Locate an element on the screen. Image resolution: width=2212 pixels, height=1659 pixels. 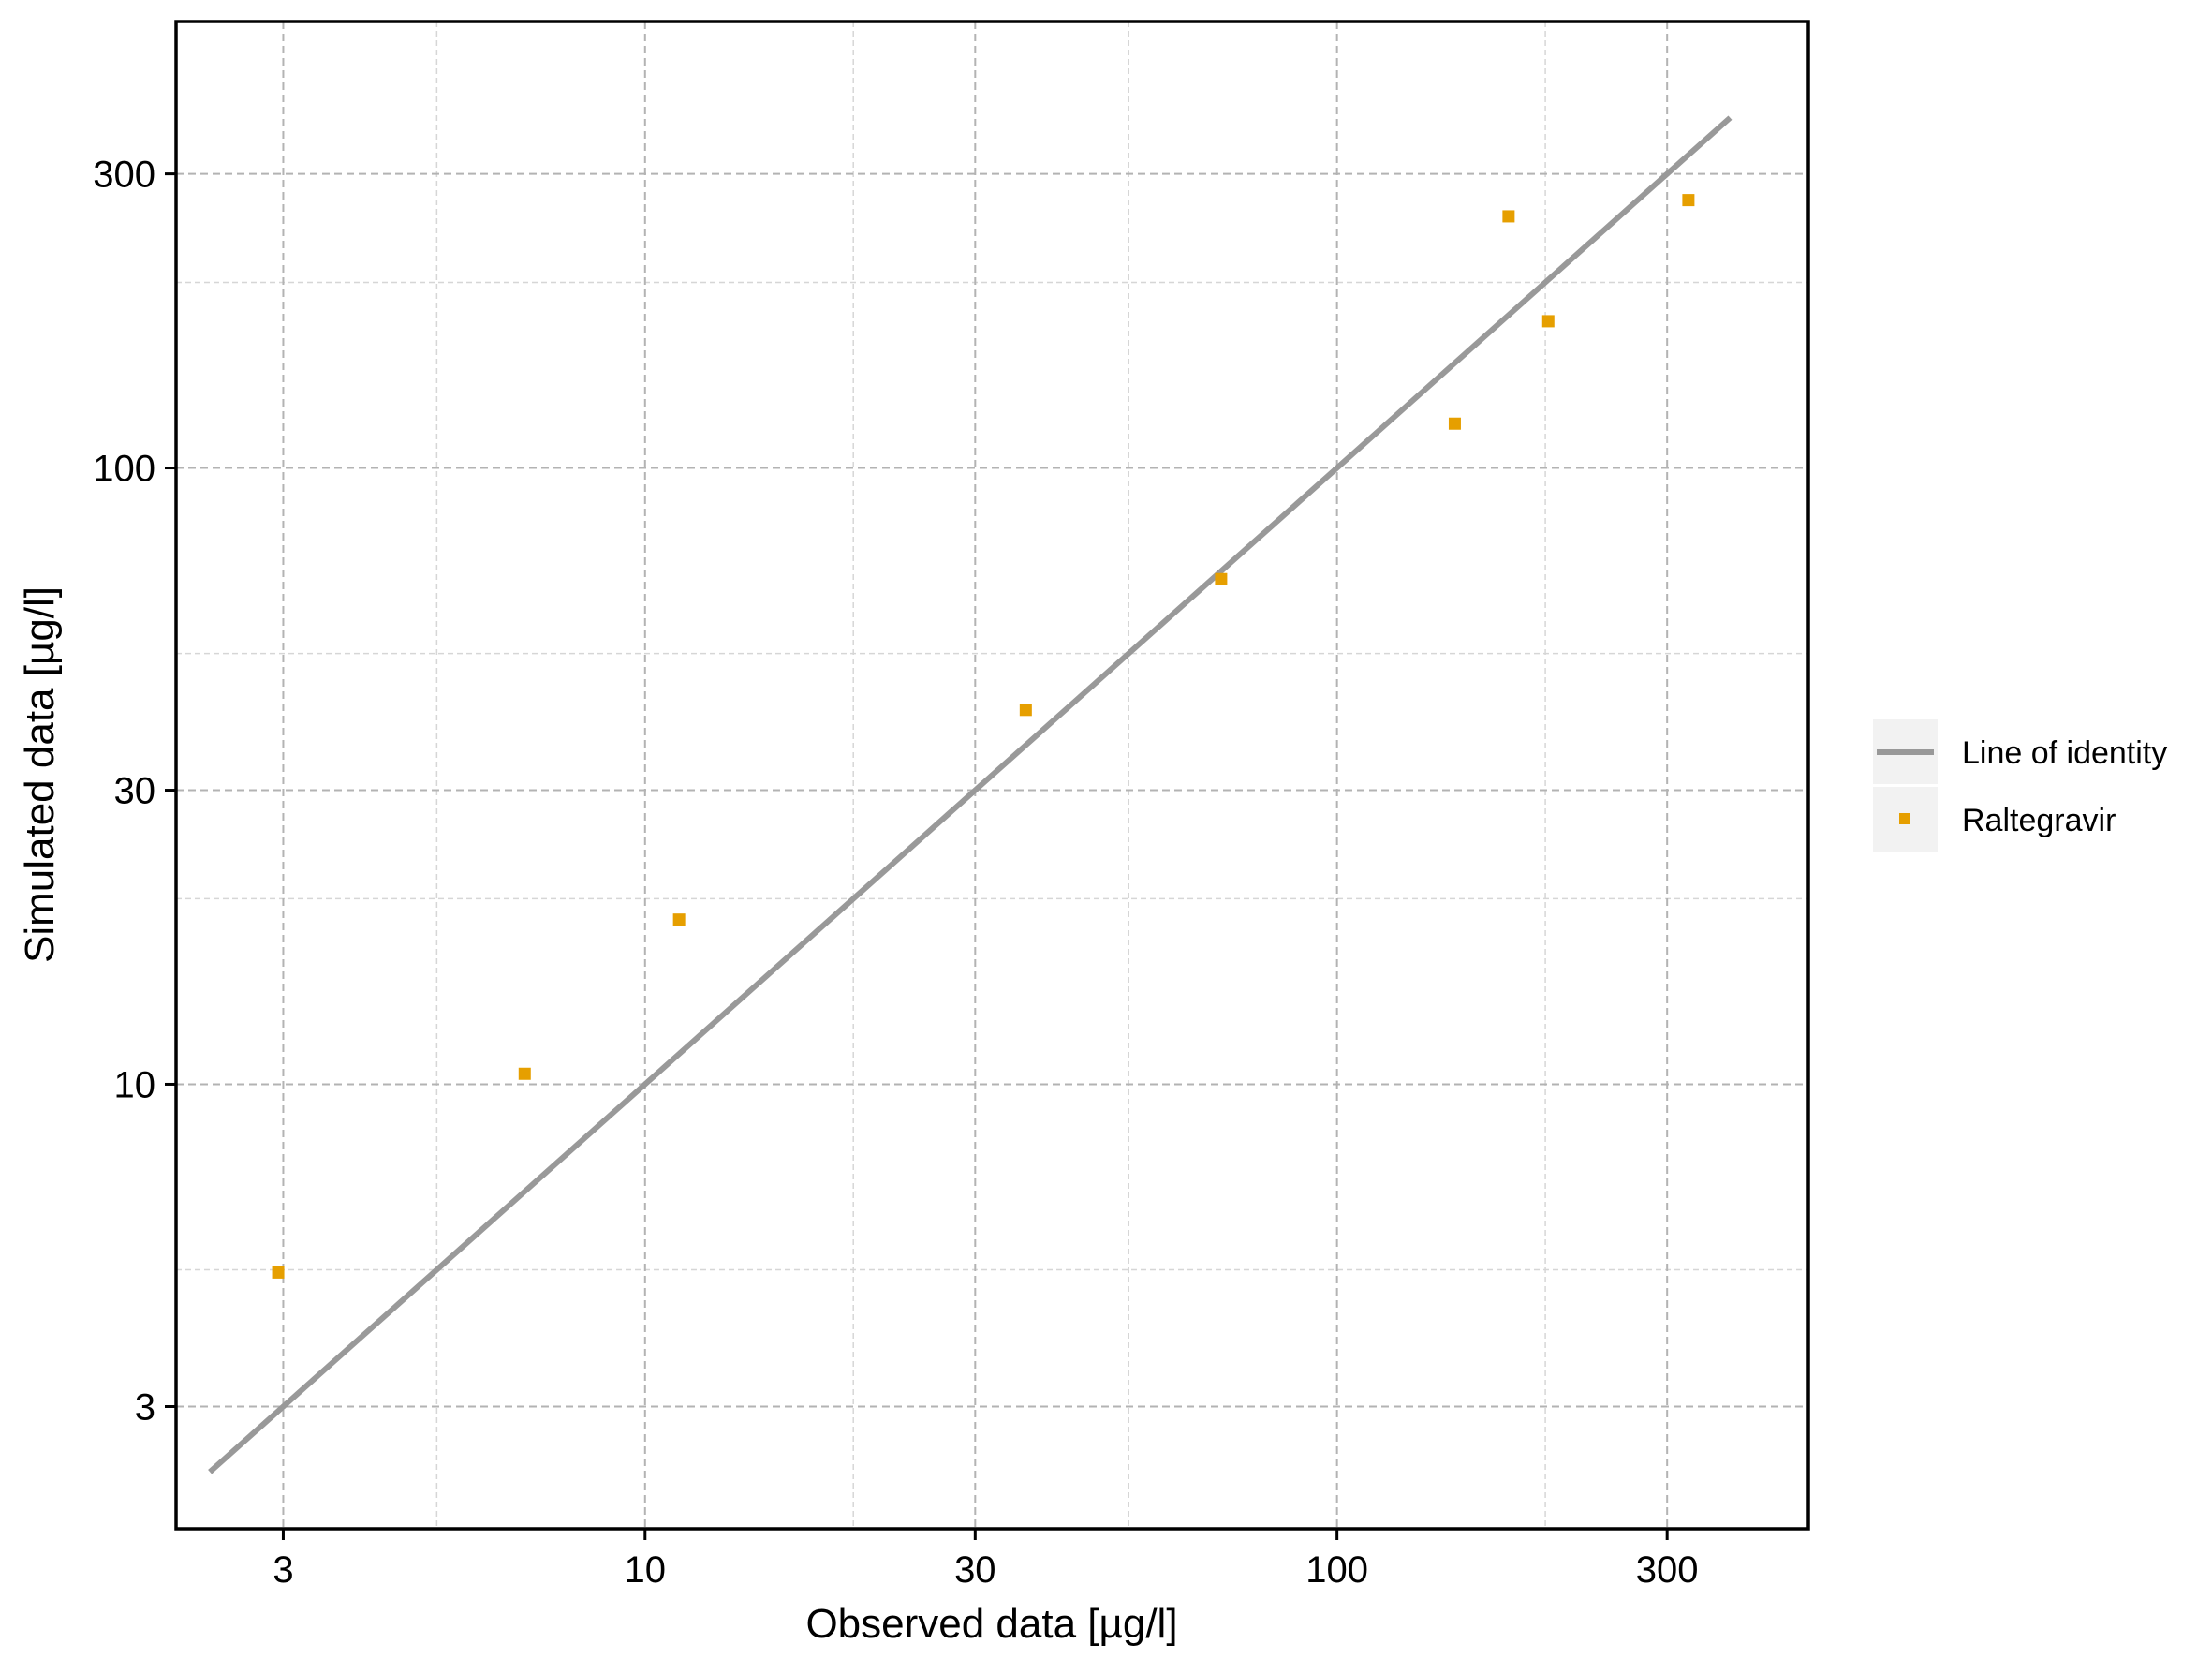
x-tick-label: 30 is located at coordinates (975, 1570).